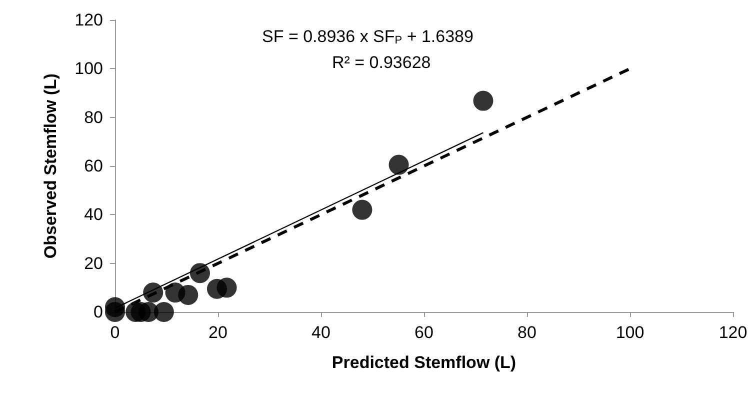 The image size is (755, 405). Describe the element at coordinates (50, 166) in the screenshot. I see `y-axis-title: Observed Stemflow (L)` at that location.